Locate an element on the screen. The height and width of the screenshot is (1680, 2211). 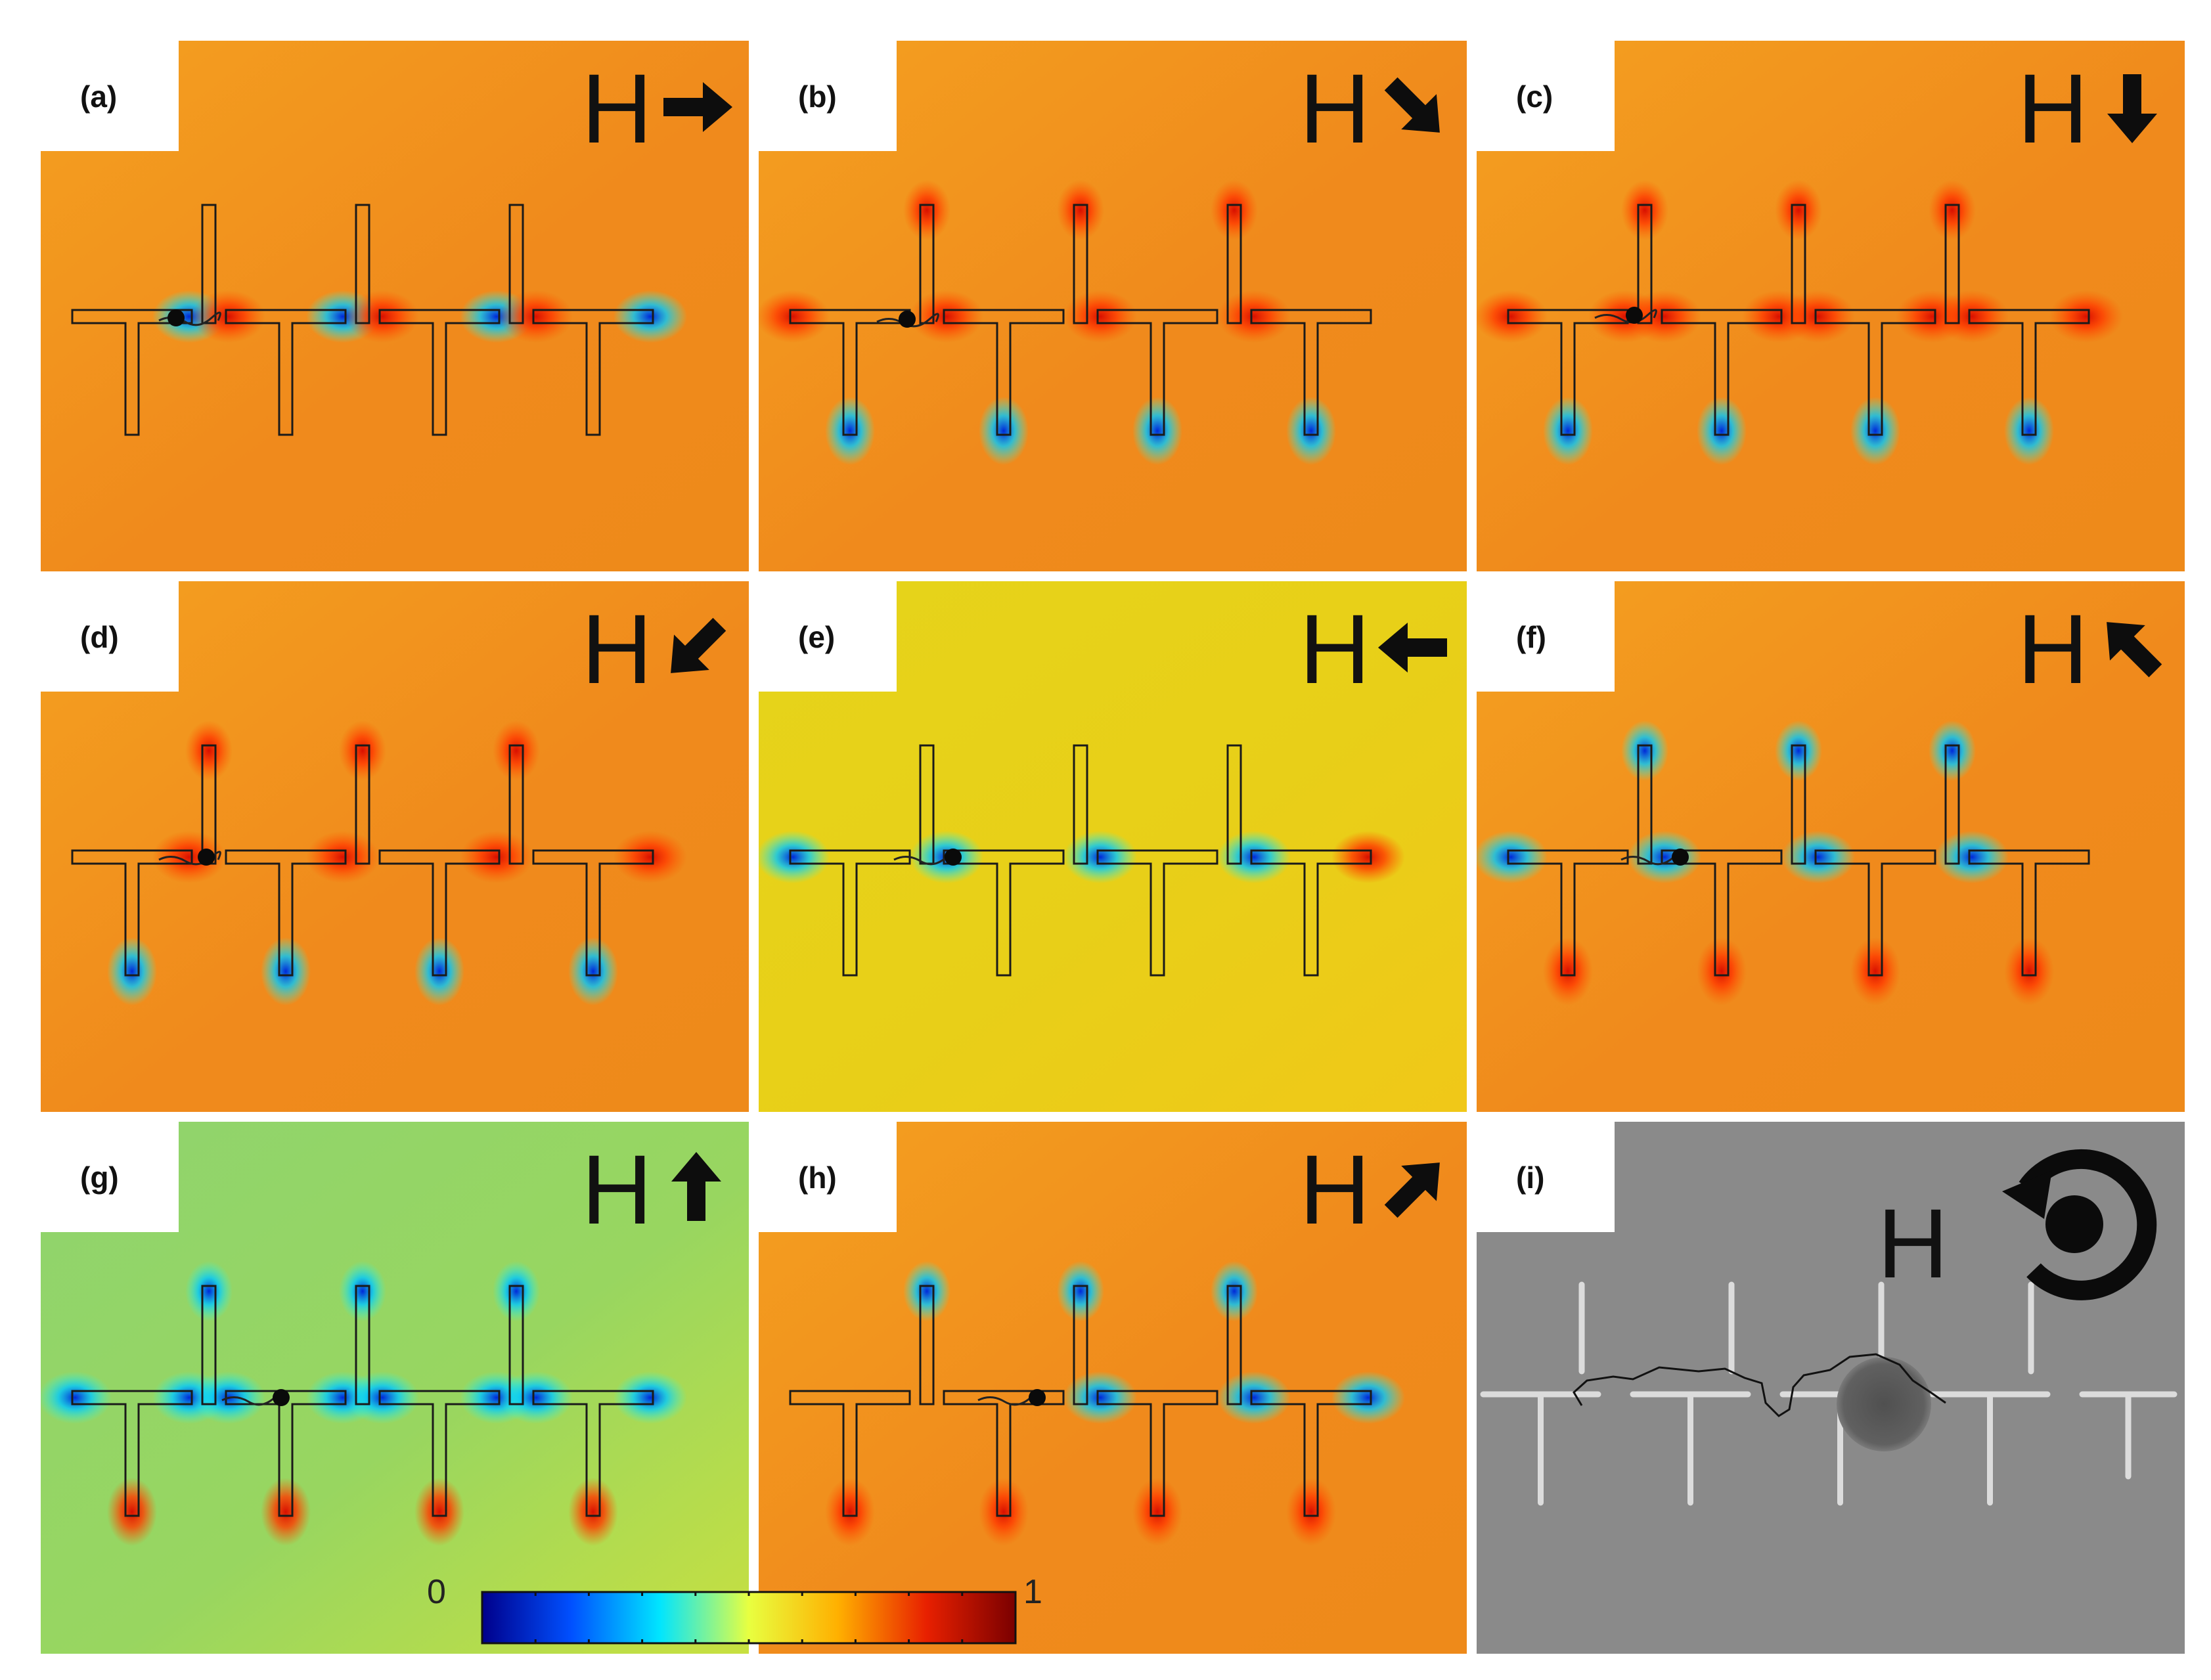
panel-label: (a) is located at coordinates (110, 96).